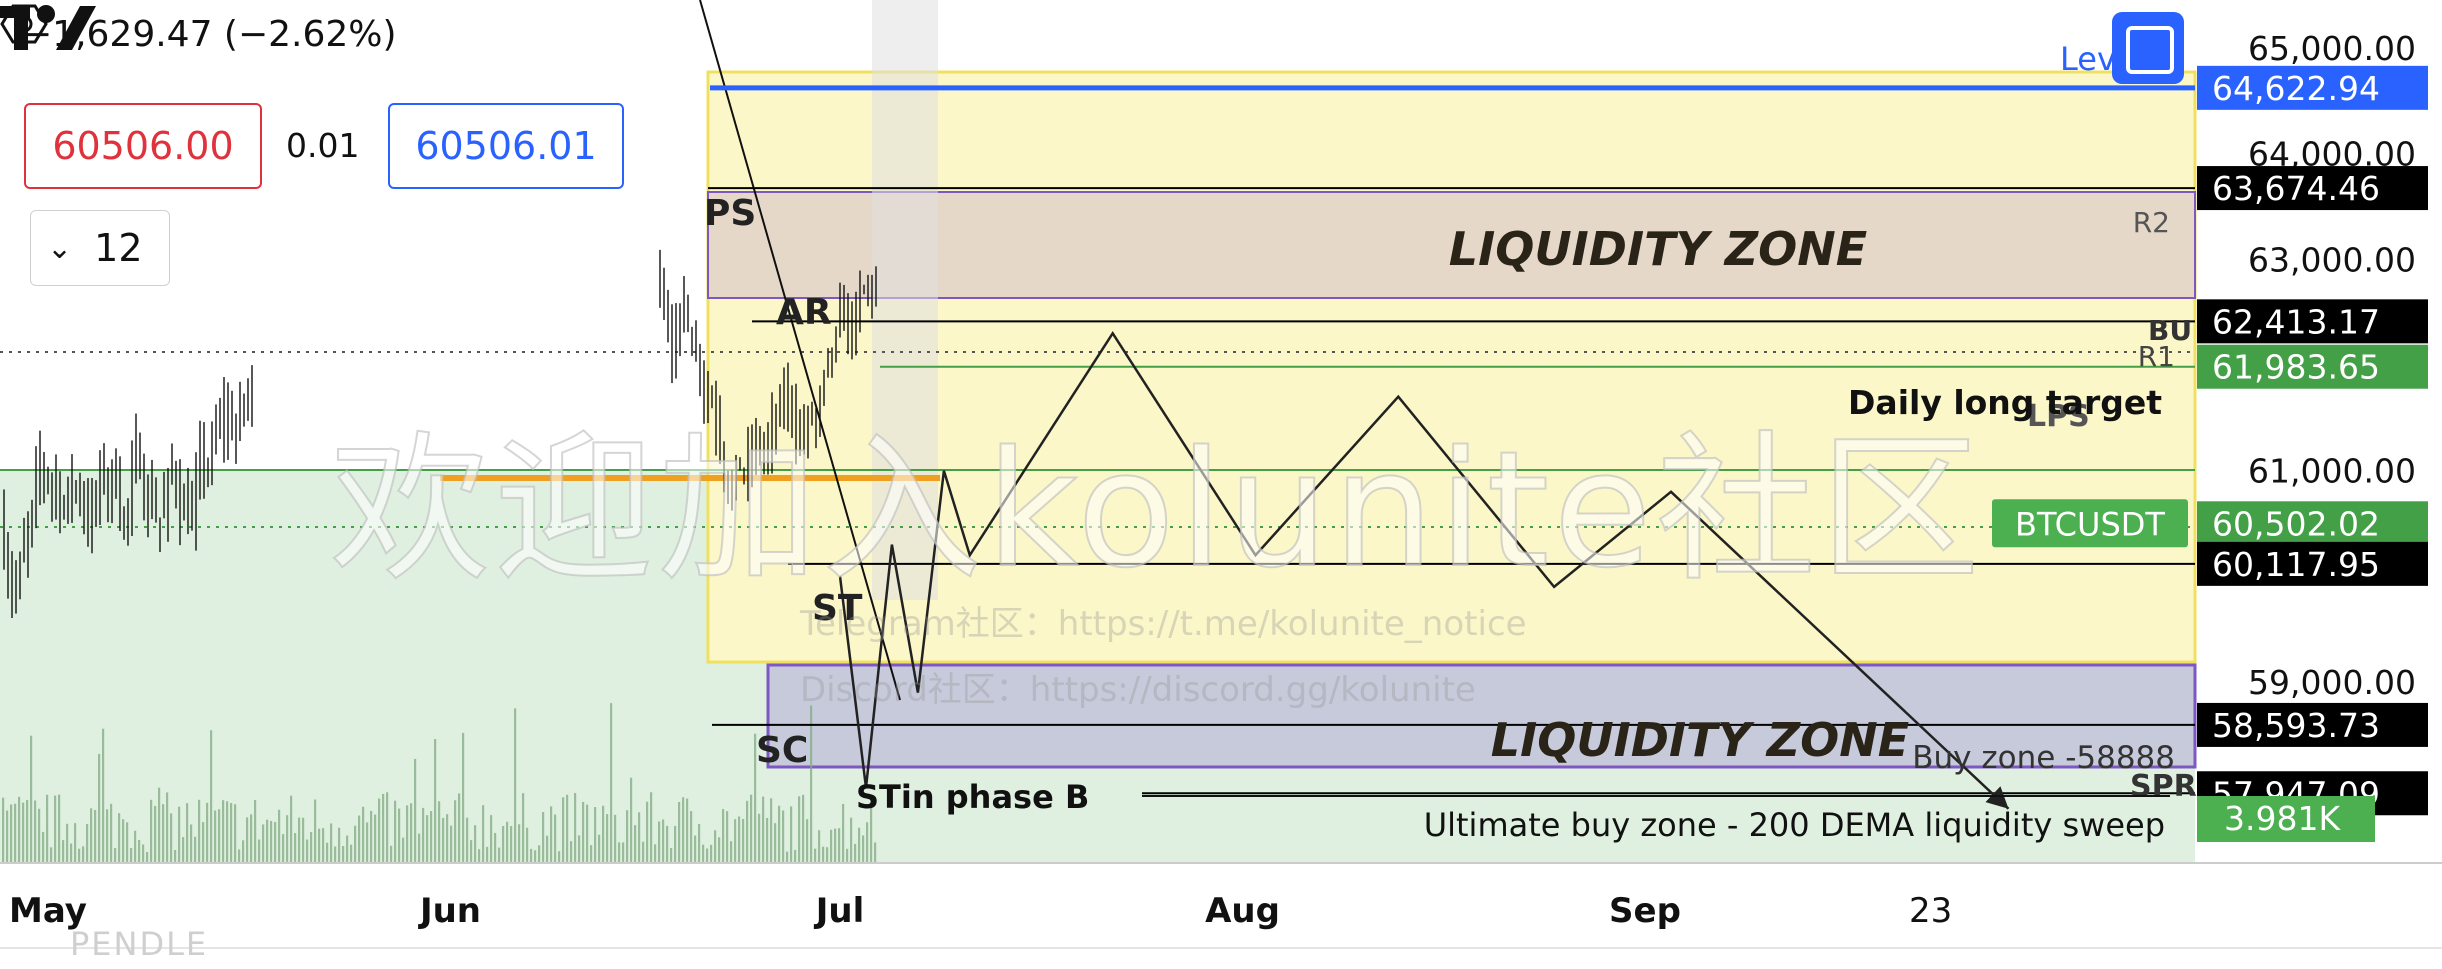  Describe the element at coordinates (2296, 188) in the screenshot. I see `price-badge-label-1: 63,674.46` at that location.